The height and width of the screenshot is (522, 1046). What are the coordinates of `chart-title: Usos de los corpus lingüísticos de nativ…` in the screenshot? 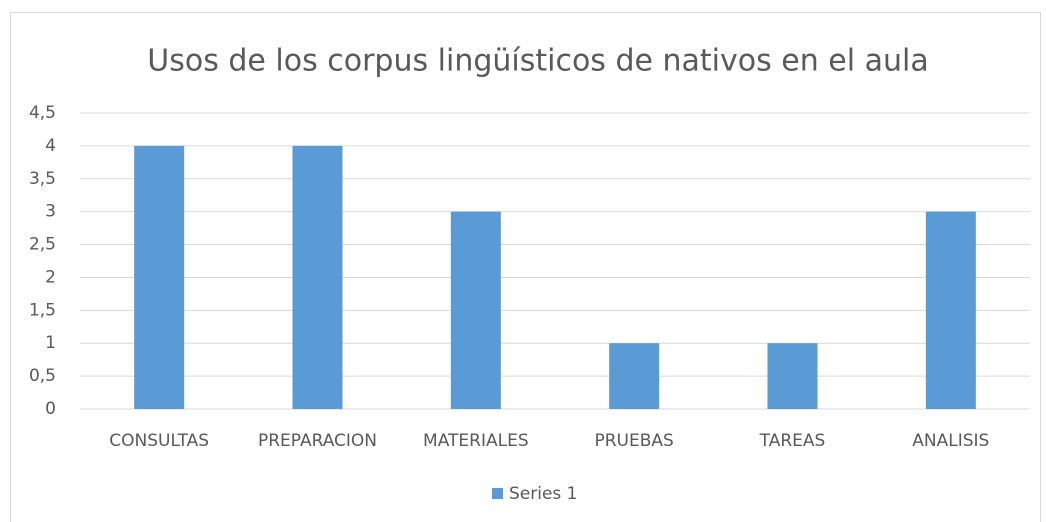 It's located at (537, 61).